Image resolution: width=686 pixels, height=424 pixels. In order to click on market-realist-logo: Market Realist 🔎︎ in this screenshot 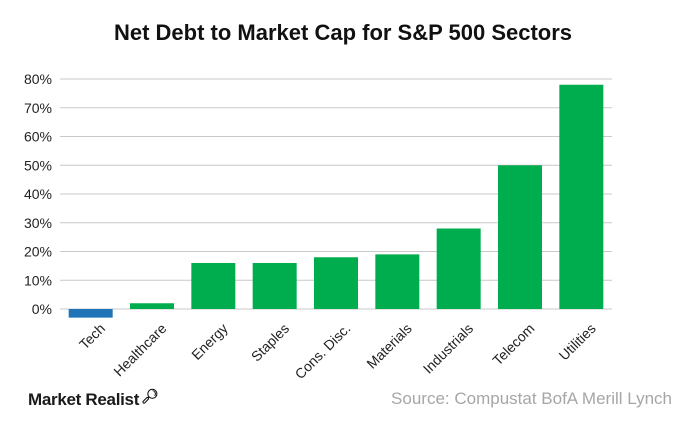, I will do `click(93, 399)`.